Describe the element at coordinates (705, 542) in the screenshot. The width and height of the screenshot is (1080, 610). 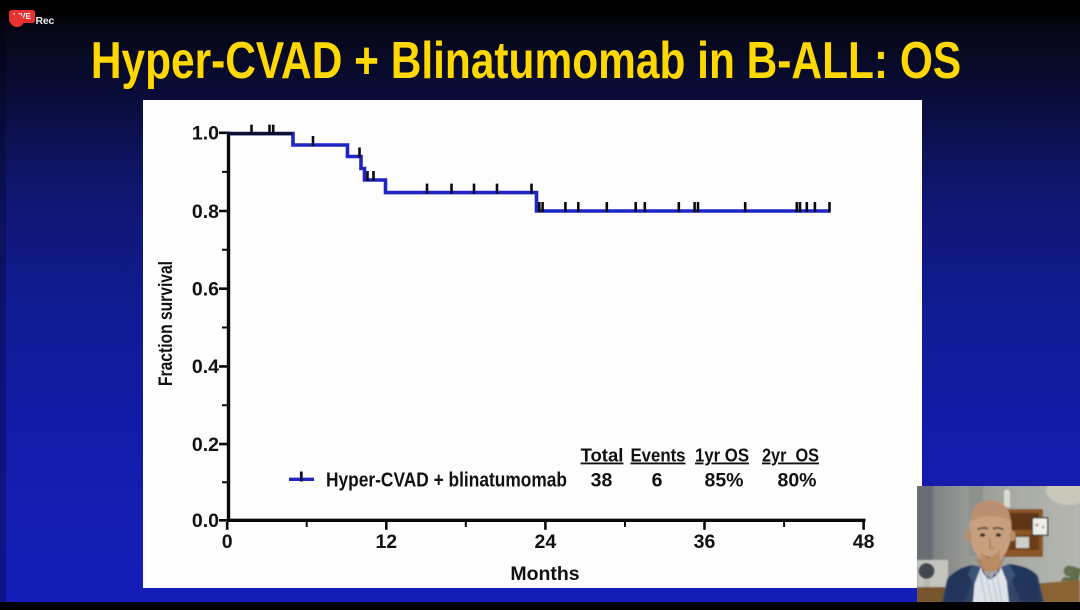
I see `svg-text: 36` at that location.